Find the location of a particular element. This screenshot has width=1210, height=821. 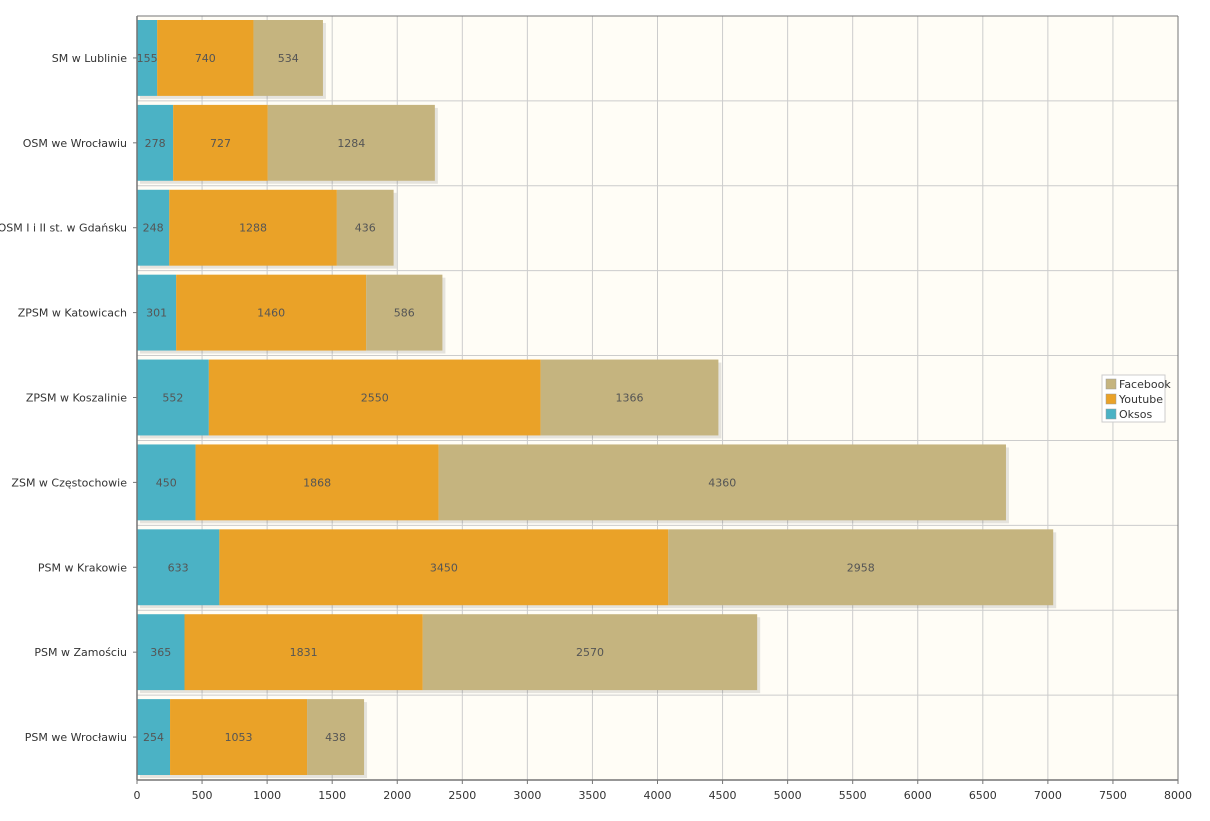

x-tick-label: 5000 is located at coordinates (788, 795).